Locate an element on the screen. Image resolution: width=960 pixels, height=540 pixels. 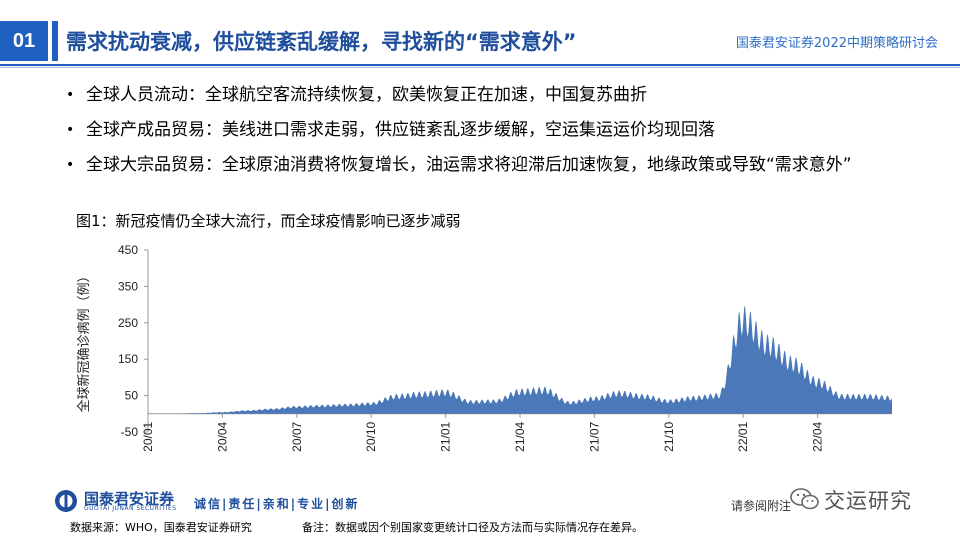
y-tick-label: -50 is located at coordinates (130, 432).